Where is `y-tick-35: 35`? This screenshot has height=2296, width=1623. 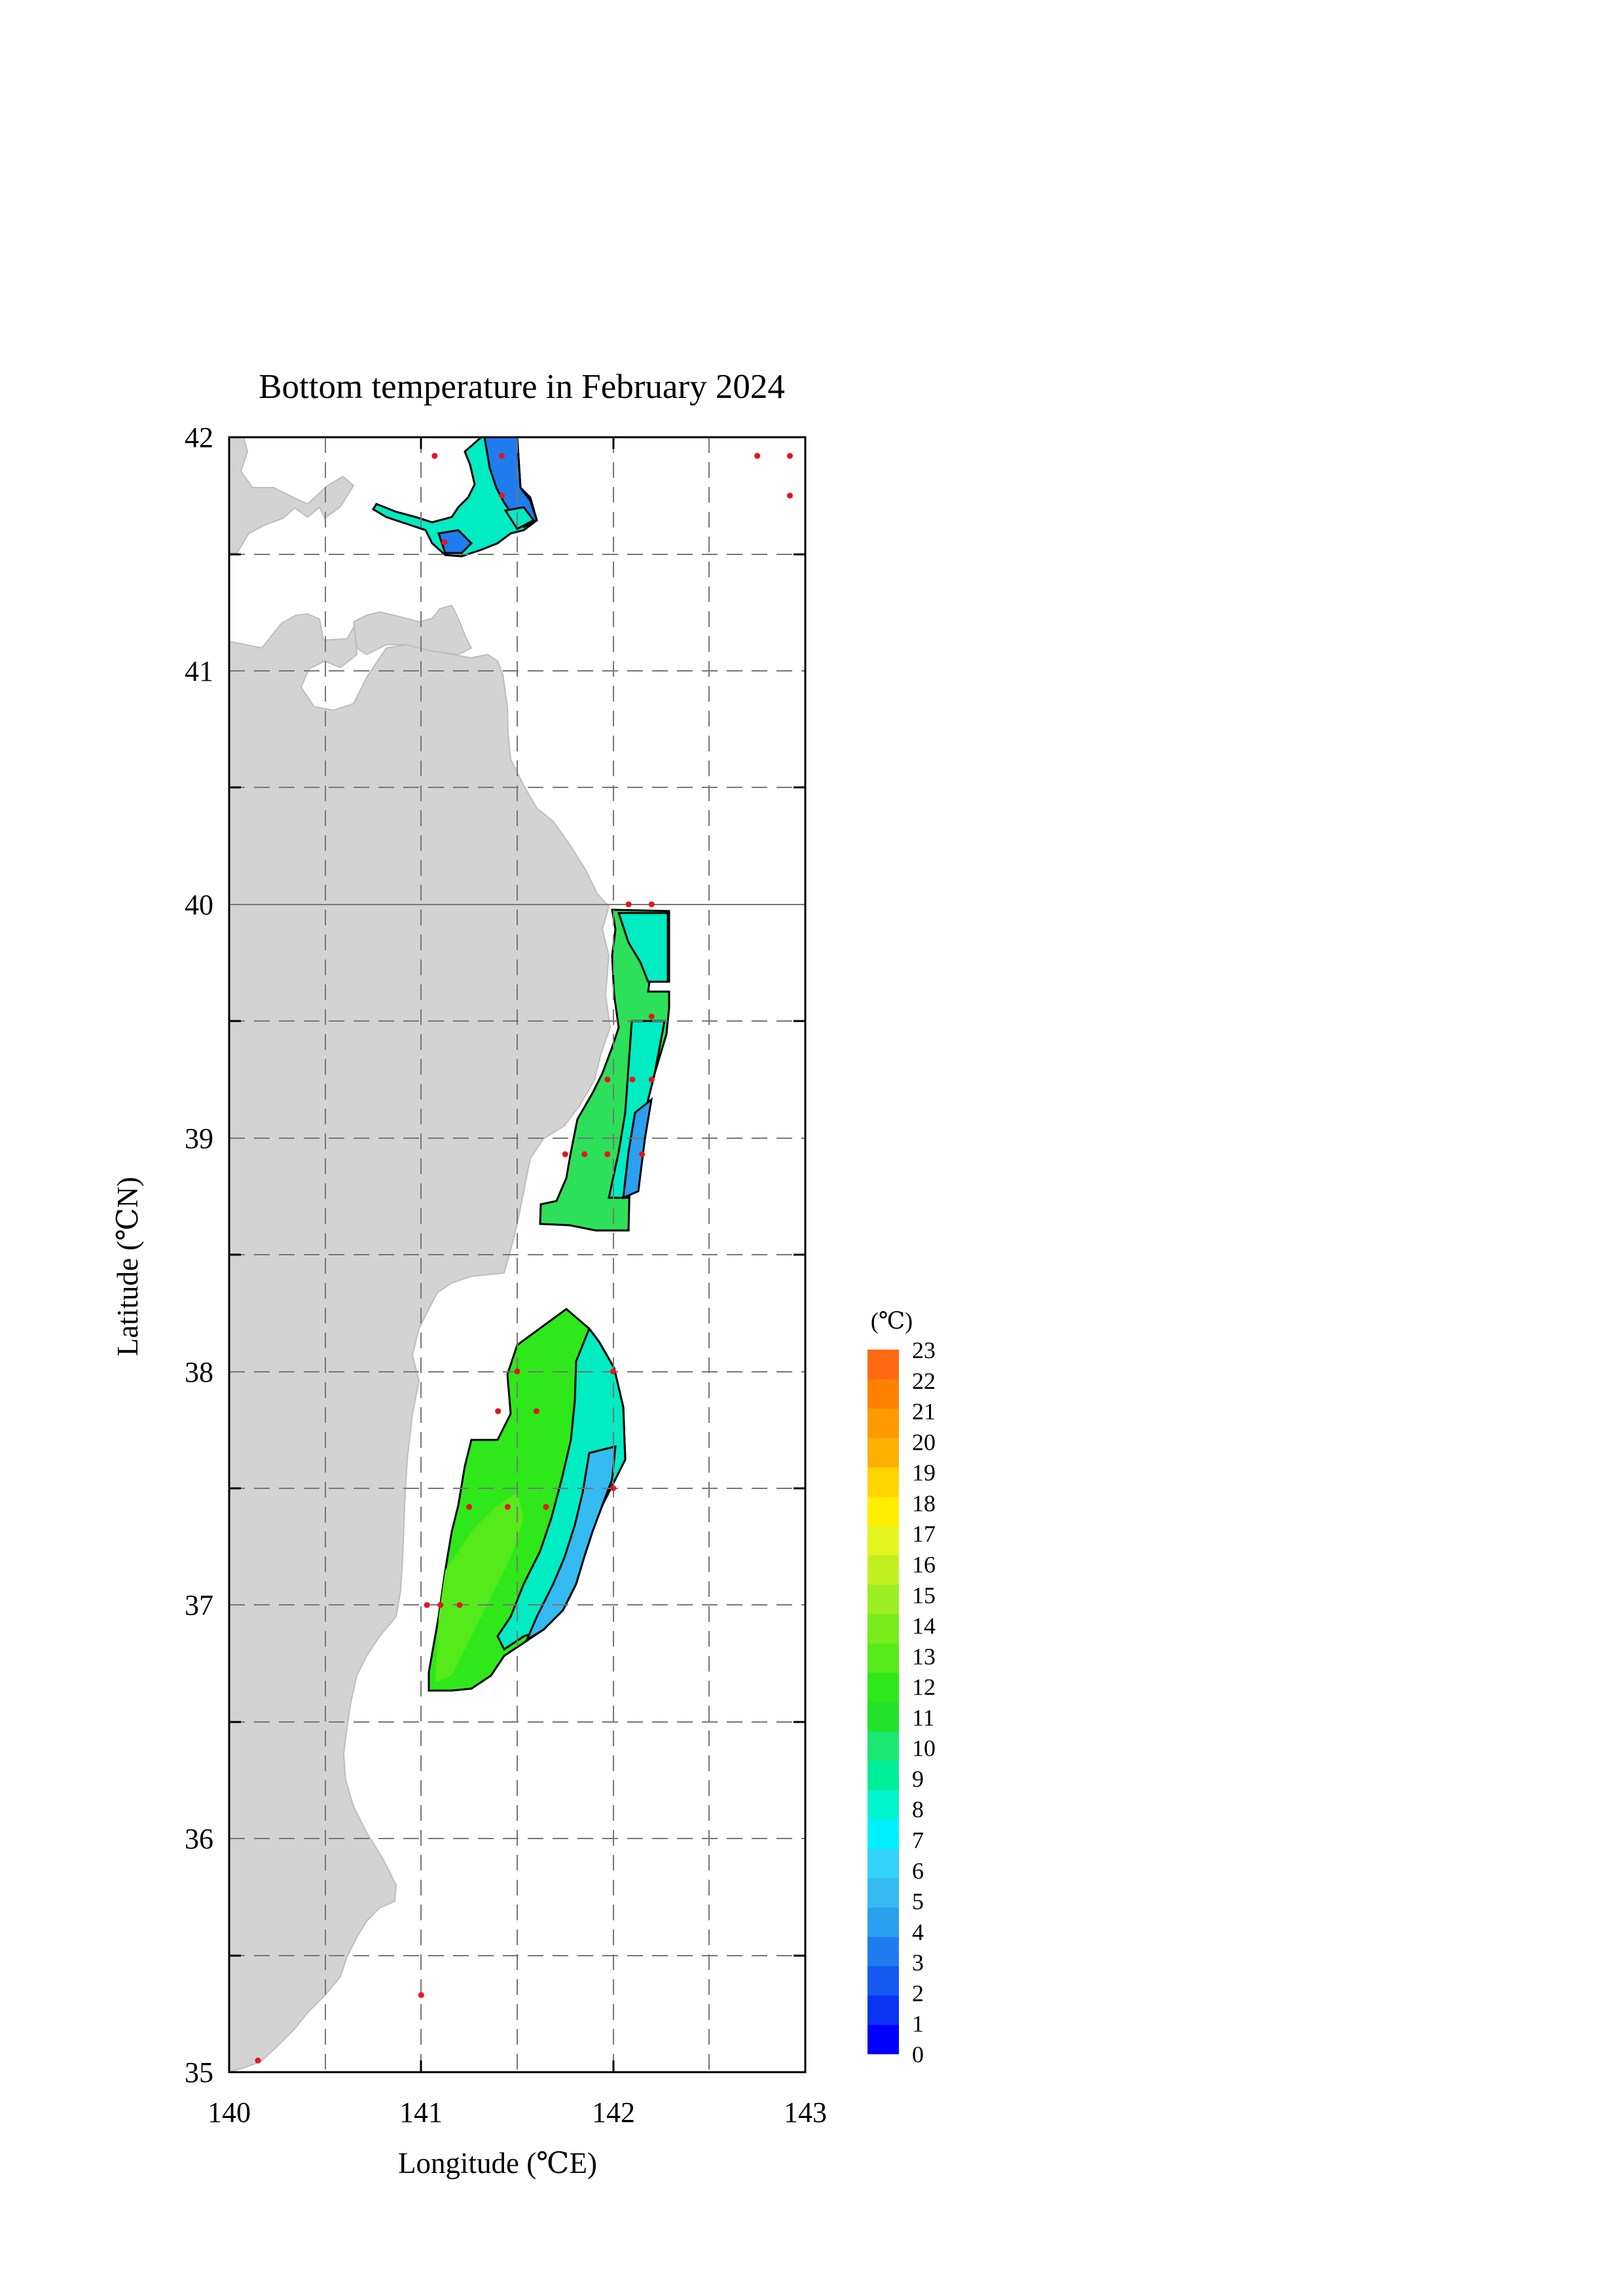
y-tick-35: 35 is located at coordinates (199, 2072).